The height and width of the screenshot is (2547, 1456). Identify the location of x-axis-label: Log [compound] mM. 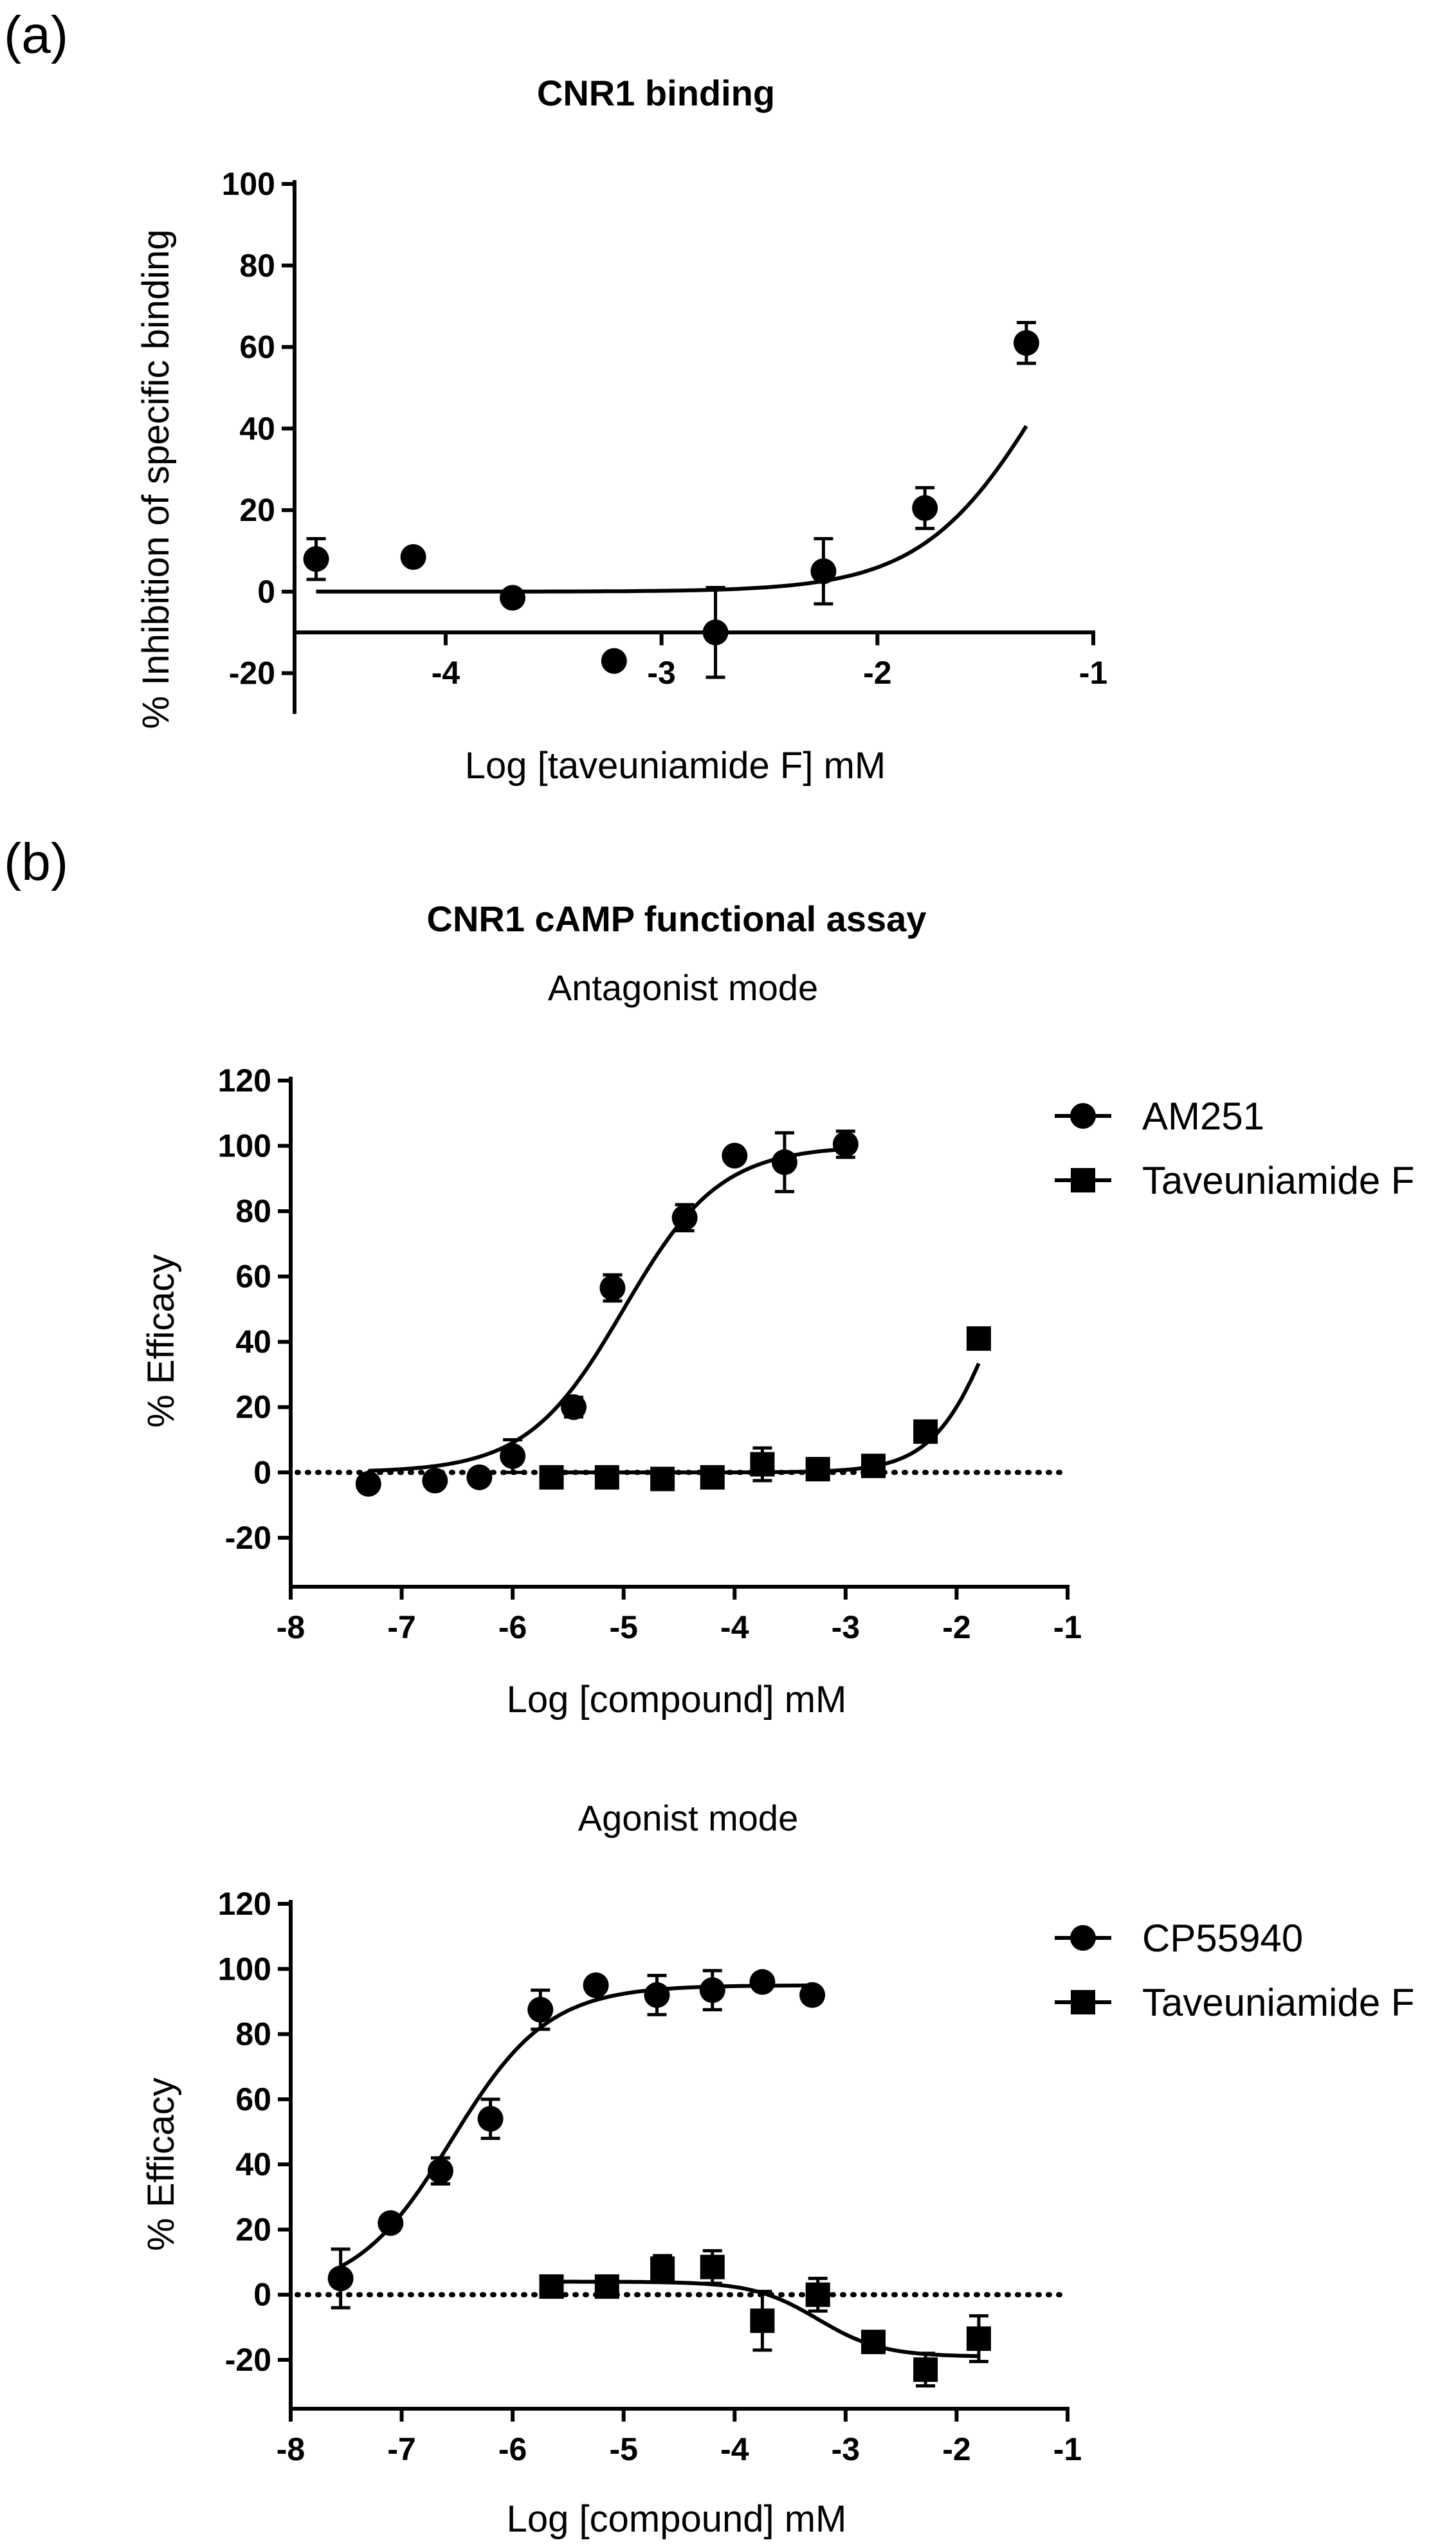
(677, 2519).